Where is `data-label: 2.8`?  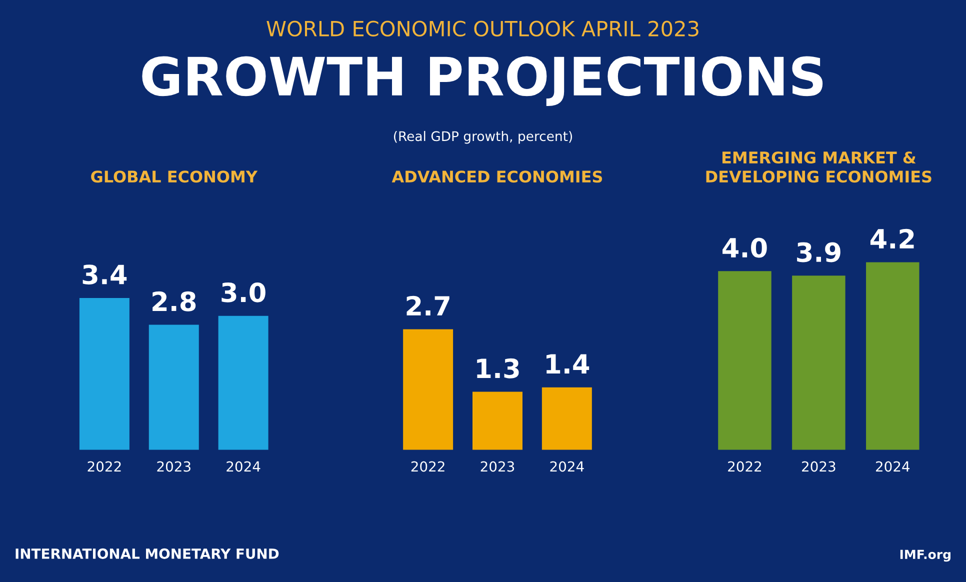
data-label: 2.8 is located at coordinates (174, 301).